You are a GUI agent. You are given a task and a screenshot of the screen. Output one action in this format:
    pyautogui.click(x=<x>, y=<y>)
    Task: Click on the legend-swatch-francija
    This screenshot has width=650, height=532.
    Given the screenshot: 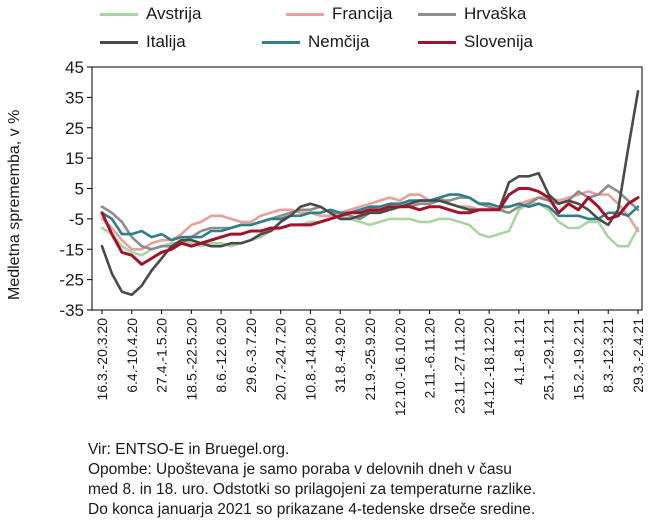 What is the action you would take?
    pyautogui.click(x=305, y=14)
    